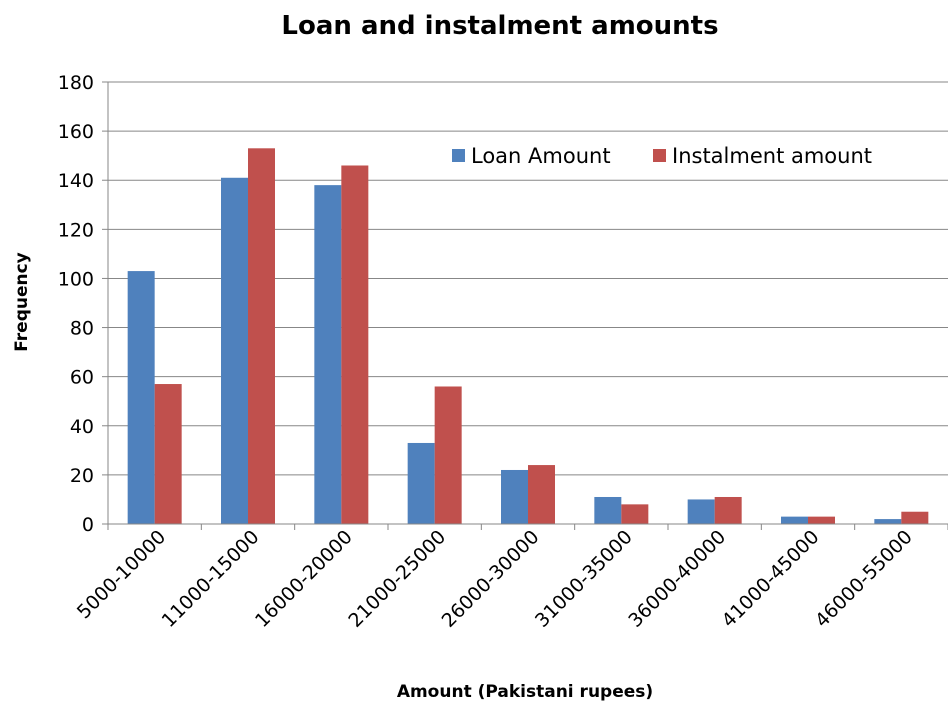 The height and width of the screenshot is (710, 948). Describe the element at coordinates (458, 155) in the screenshot. I see `legend-loan-amount-swatch` at that location.